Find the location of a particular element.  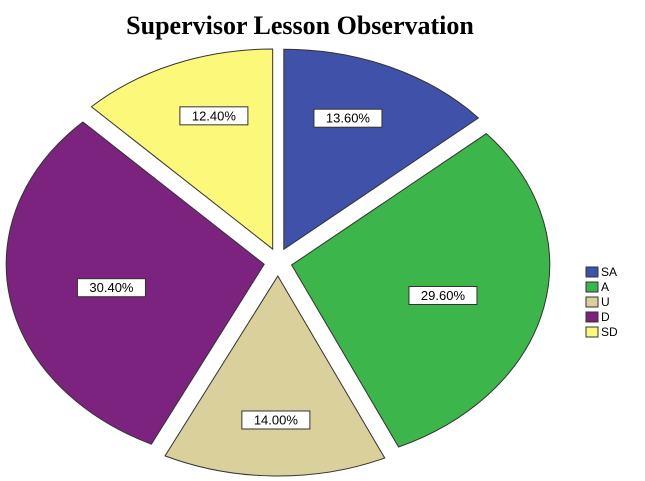

slice-value-label: 12.40% is located at coordinates (214, 115).